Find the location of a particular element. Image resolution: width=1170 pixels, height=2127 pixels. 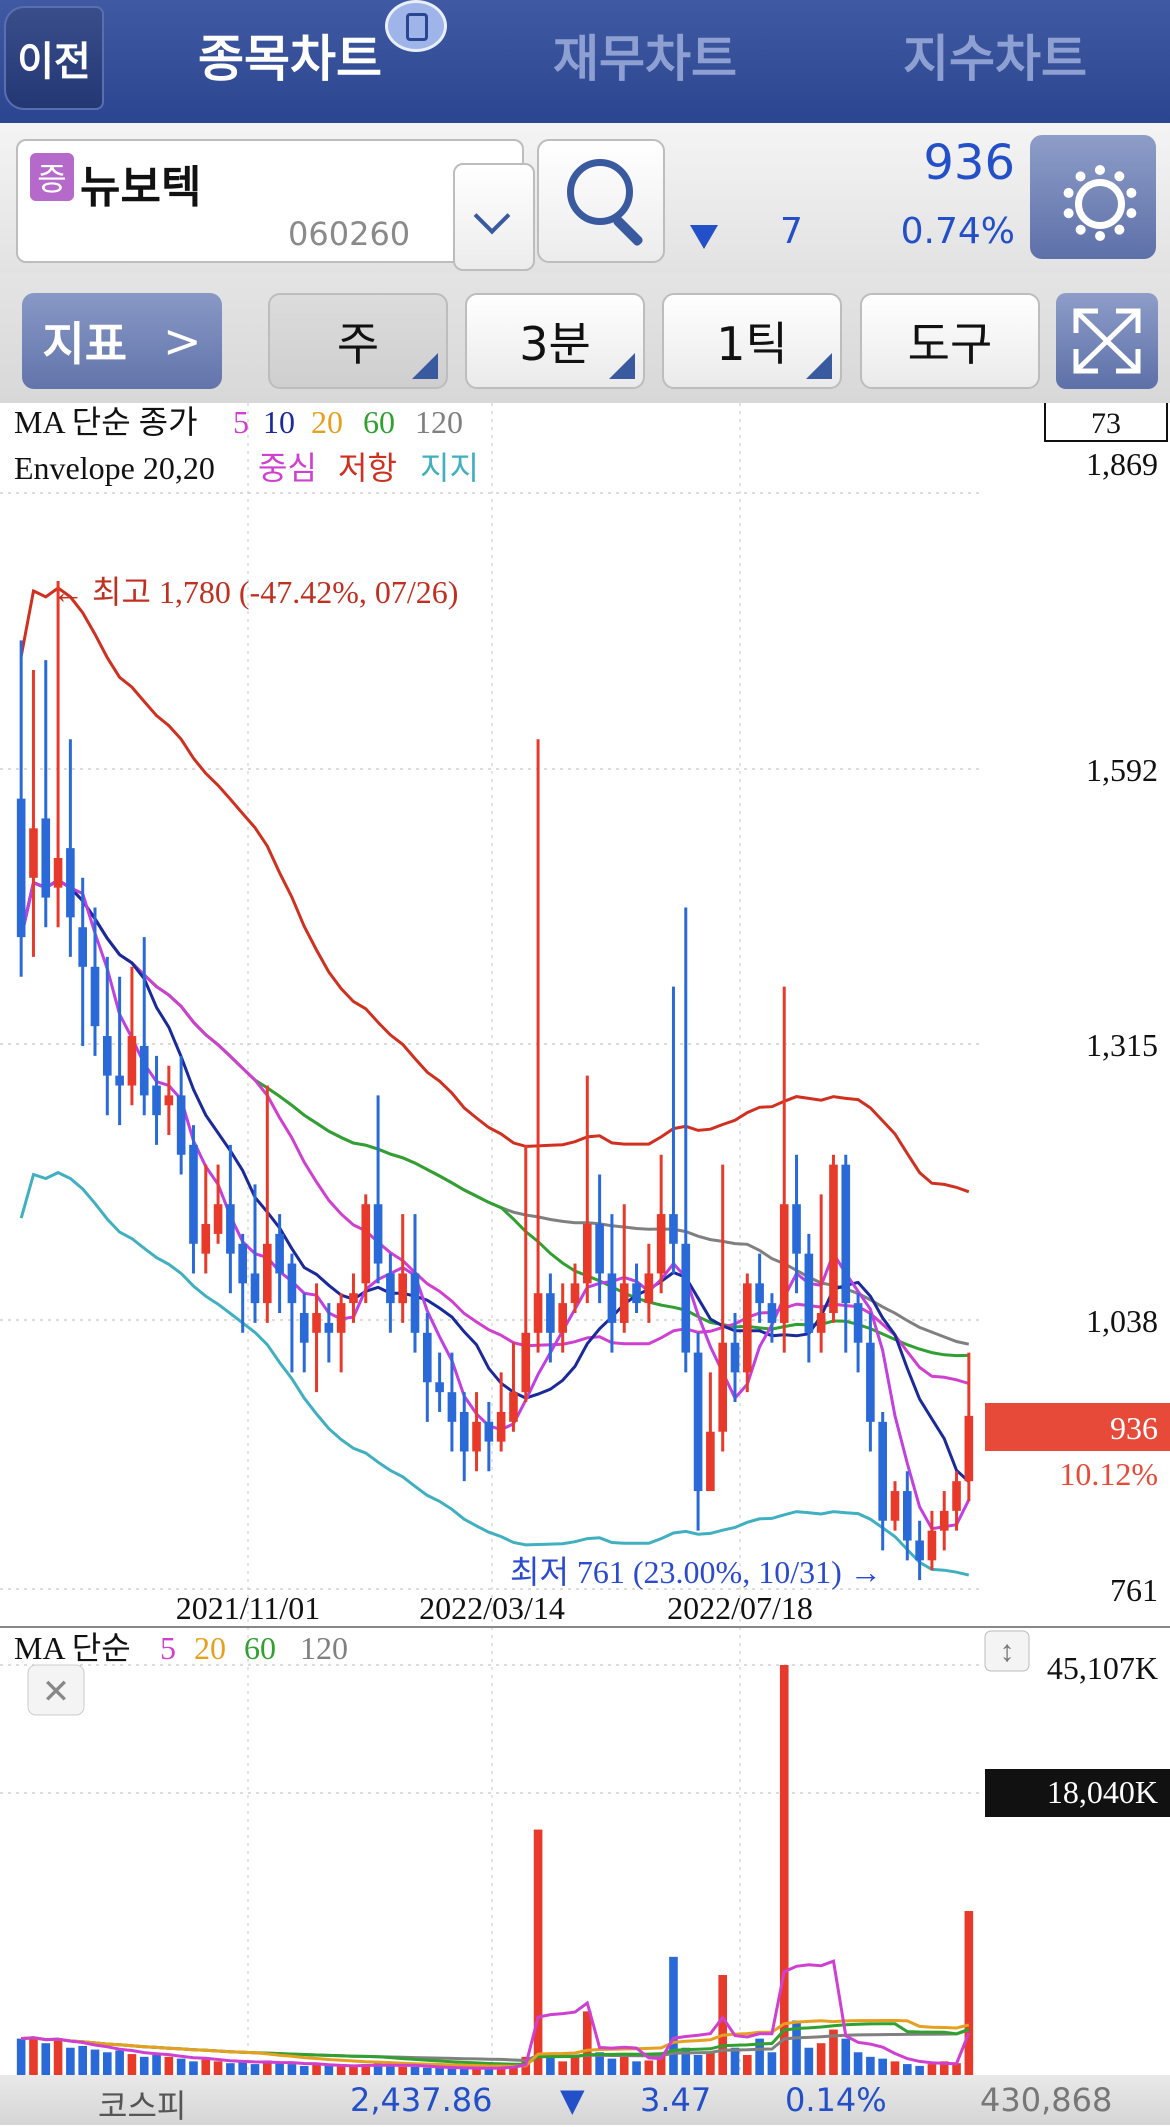

minute-interval-button: 3분 is located at coordinates (555, 341).